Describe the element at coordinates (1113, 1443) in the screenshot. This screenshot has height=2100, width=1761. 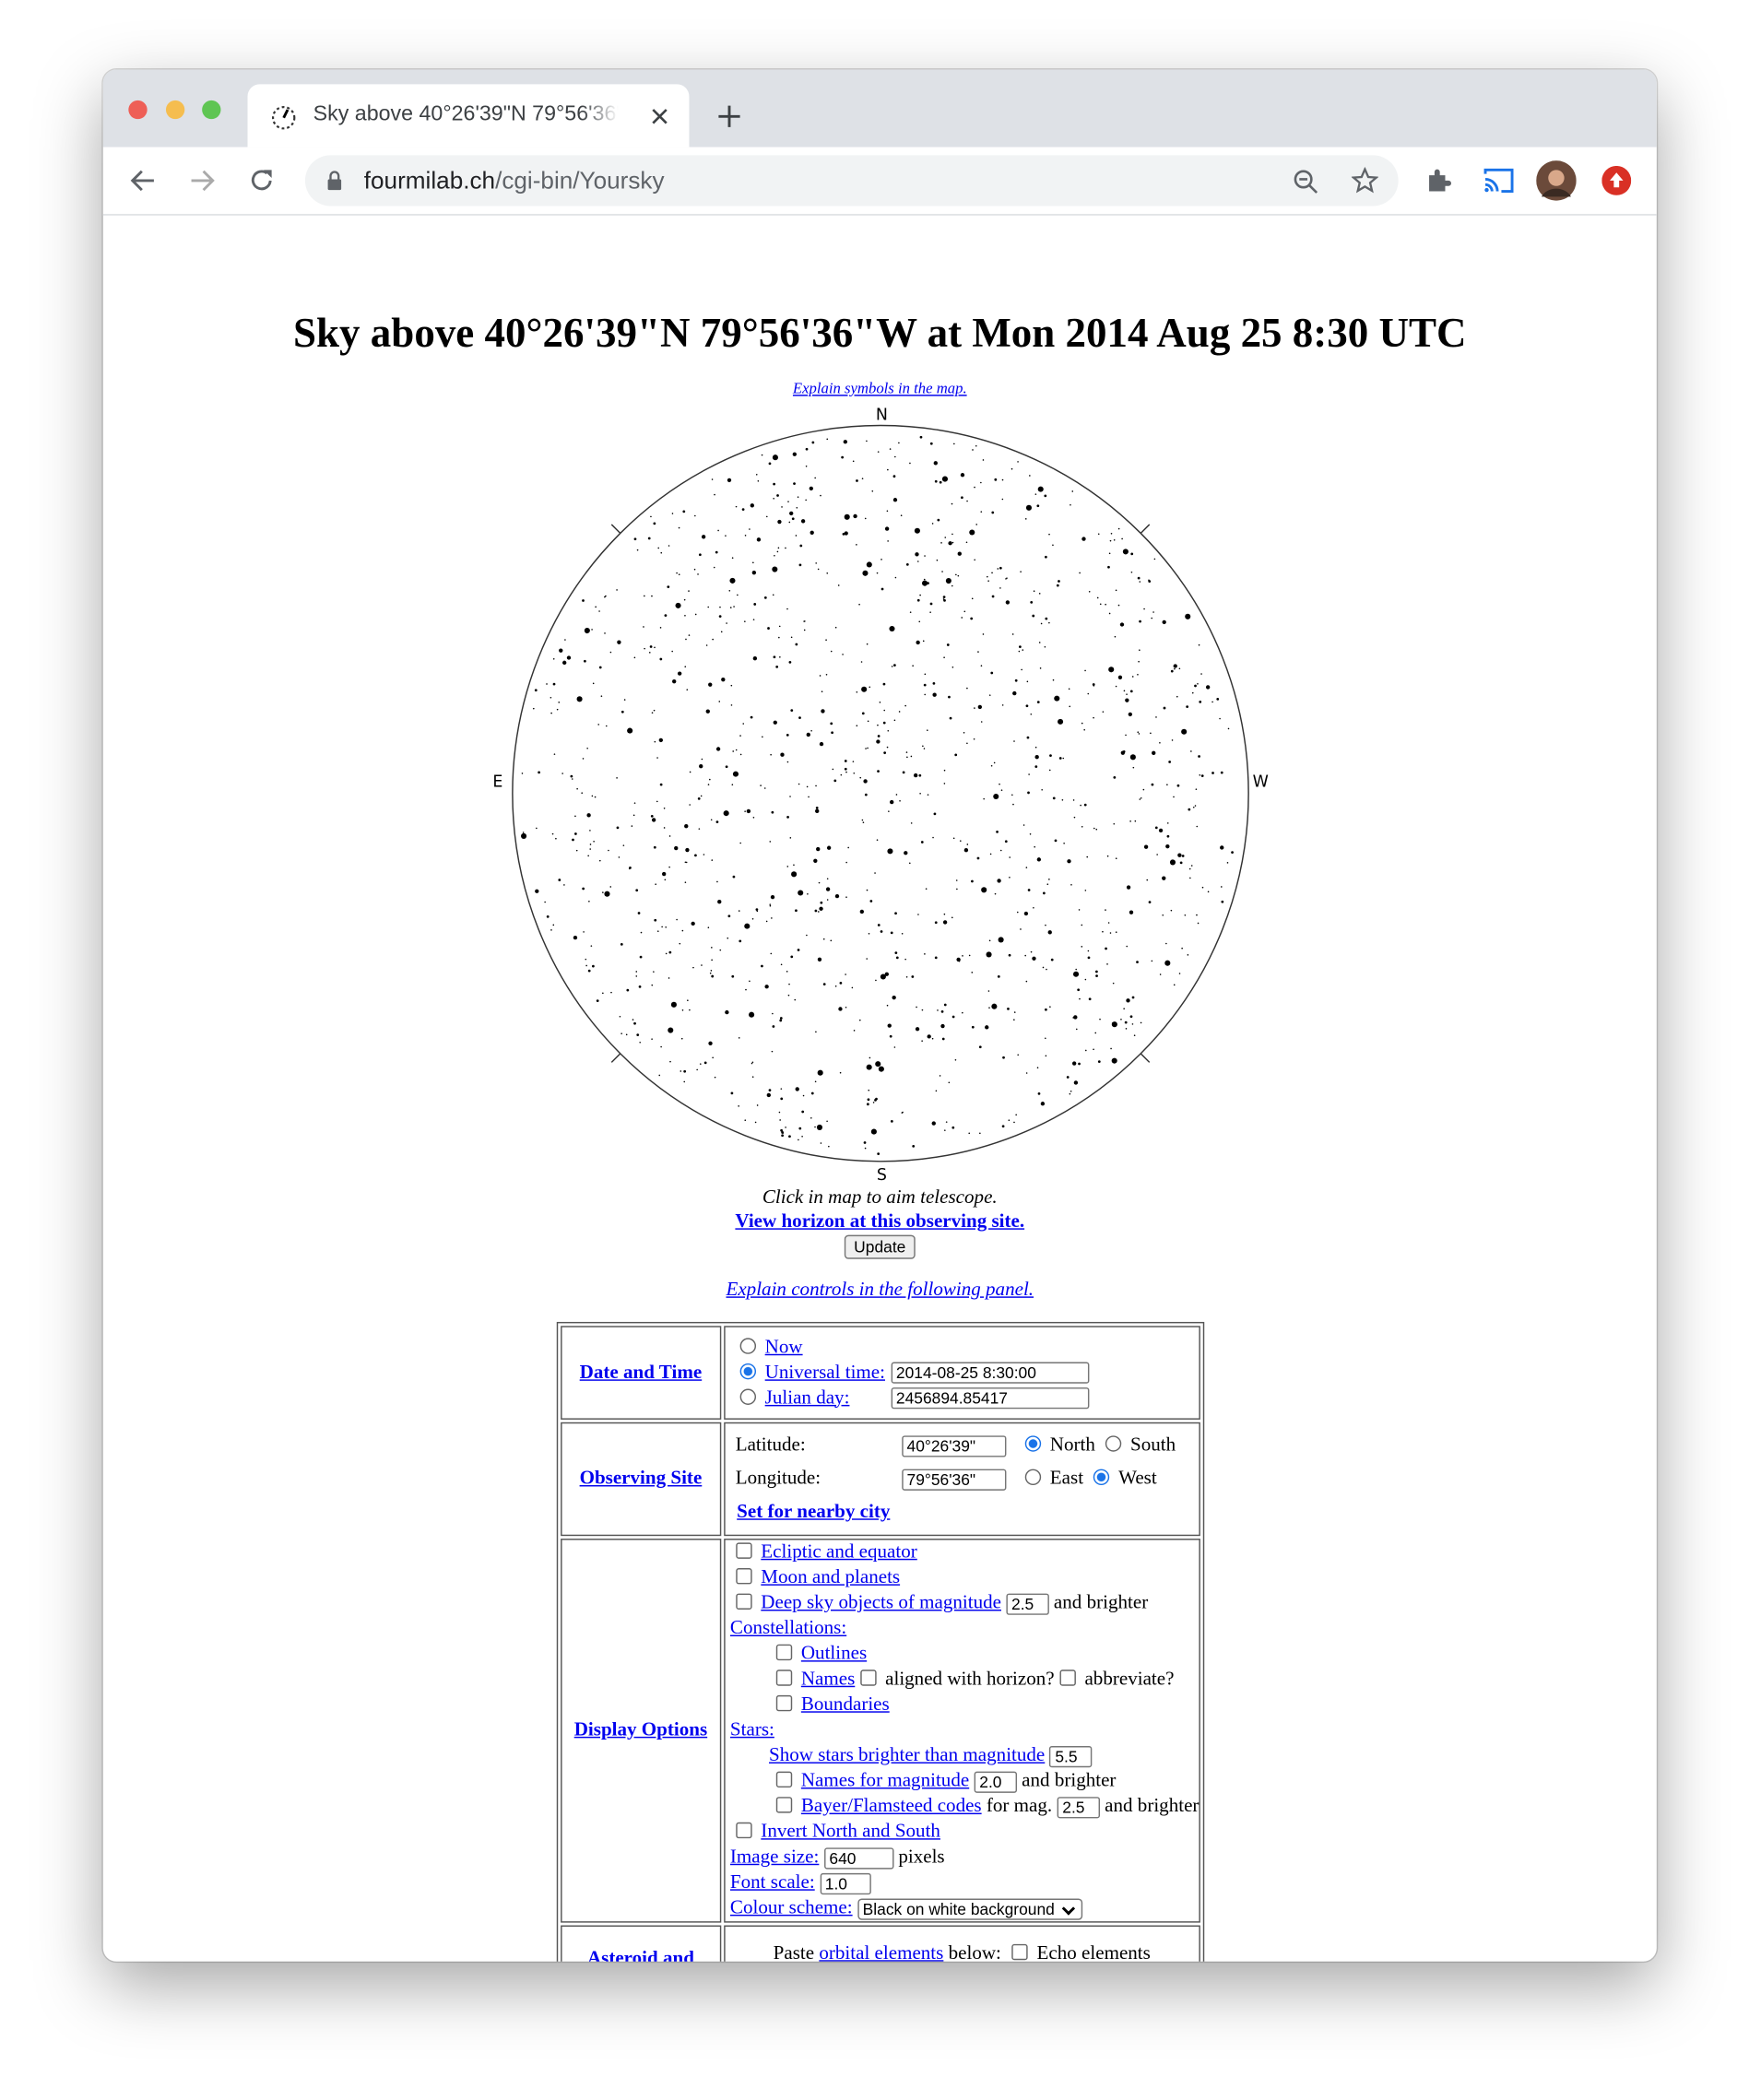
I see `south-radio` at that location.